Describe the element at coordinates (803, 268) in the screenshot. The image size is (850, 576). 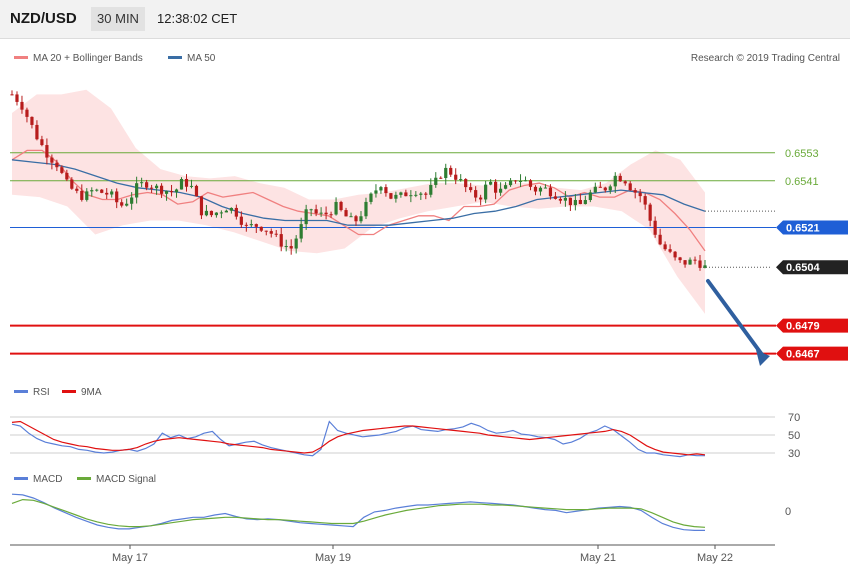
I see `level-label-3: 0.6504` at that location.